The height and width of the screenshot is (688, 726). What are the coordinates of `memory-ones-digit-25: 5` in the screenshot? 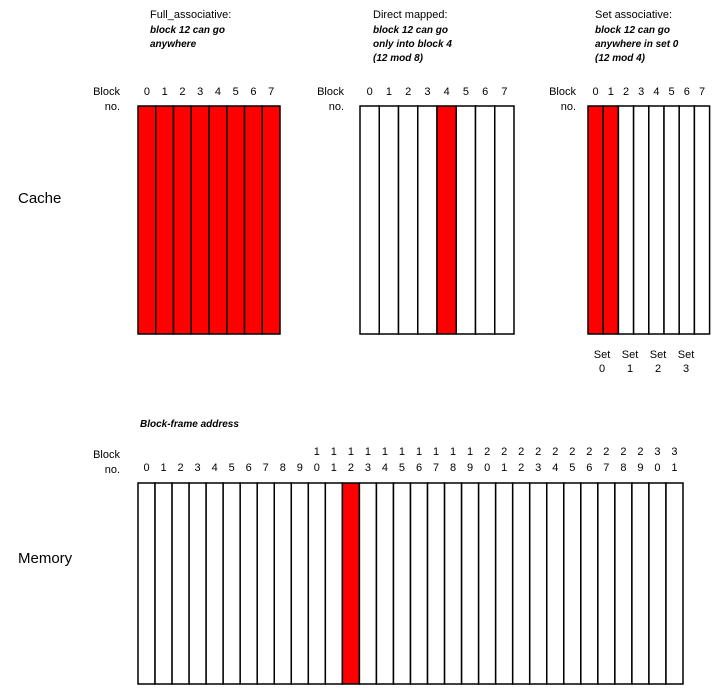 It's located at (572, 468).